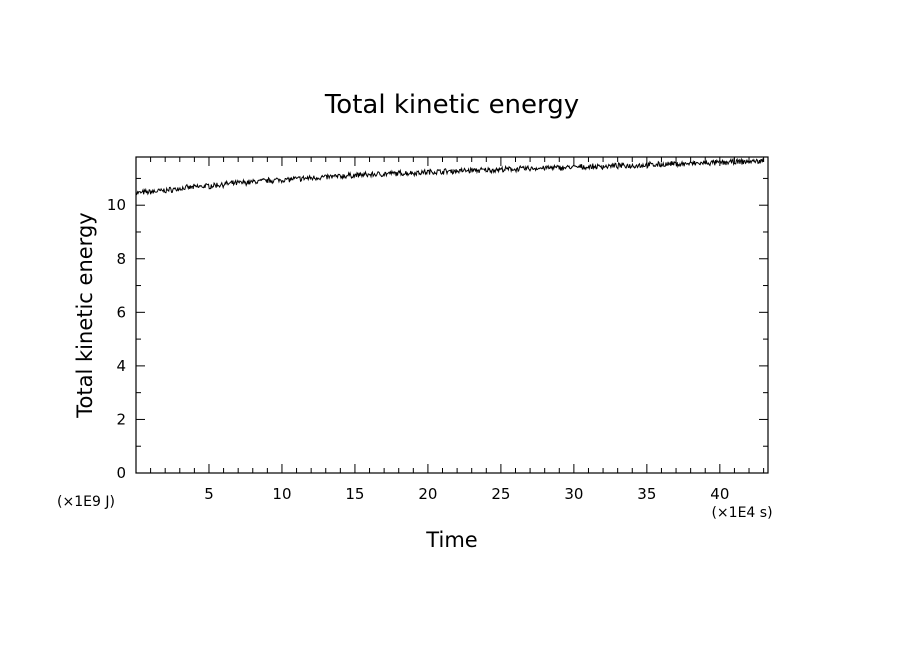 The height and width of the screenshot is (654, 904). Describe the element at coordinates (85, 315) in the screenshot. I see `y-axis-title: Total kinetic energy` at that location.